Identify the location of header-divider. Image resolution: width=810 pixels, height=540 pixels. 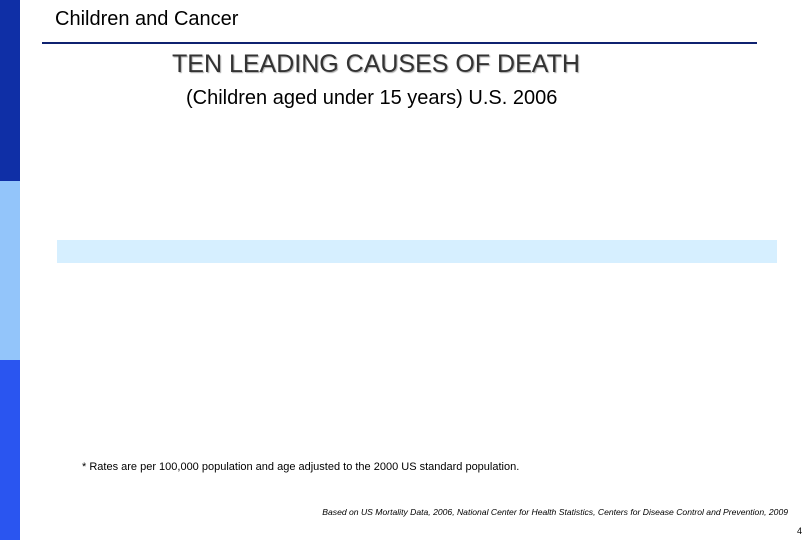
(399, 43).